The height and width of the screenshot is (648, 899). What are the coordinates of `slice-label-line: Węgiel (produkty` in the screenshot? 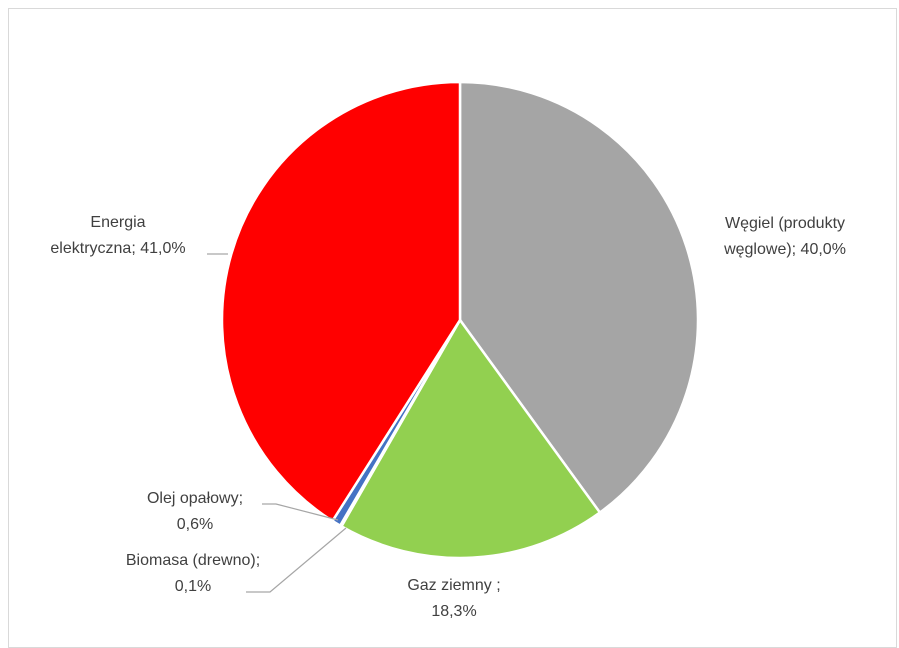 It's located at (785, 223).